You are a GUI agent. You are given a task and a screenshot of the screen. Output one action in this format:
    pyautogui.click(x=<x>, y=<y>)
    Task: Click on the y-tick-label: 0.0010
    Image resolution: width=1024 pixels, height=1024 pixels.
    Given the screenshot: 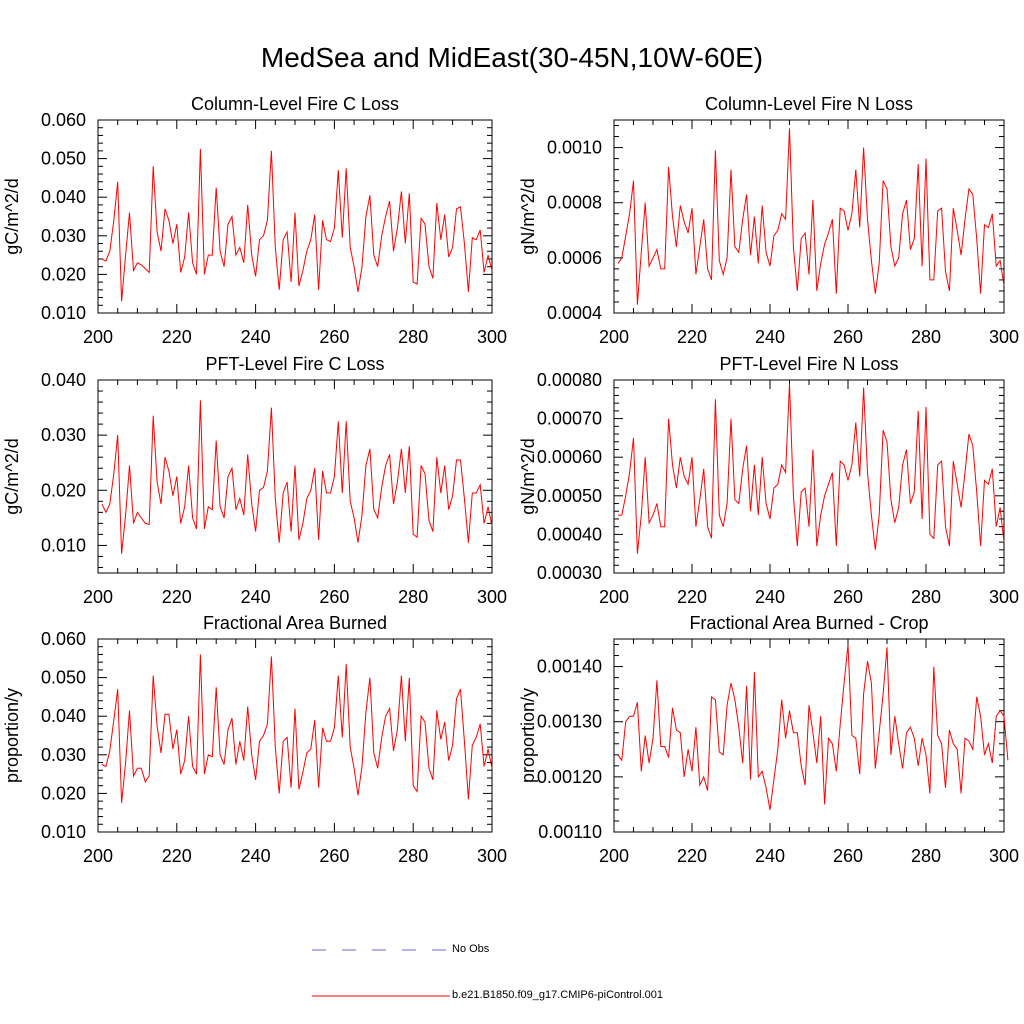 What is the action you would take?
    pyautogui.click(x=574, y=148)
    